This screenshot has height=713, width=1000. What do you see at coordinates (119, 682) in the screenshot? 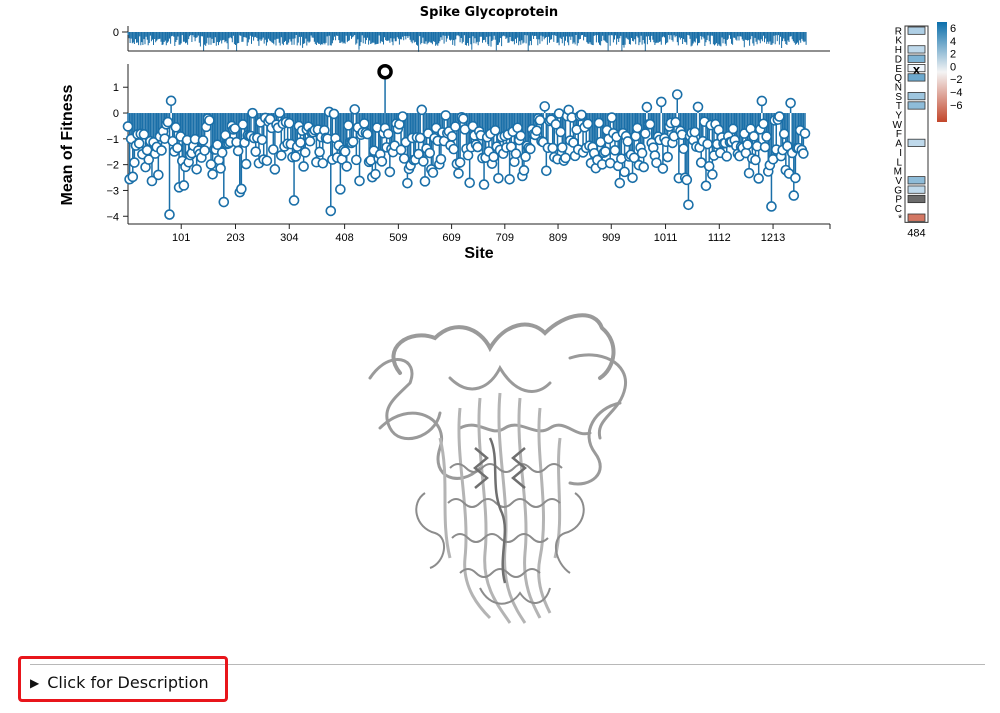
I see `description-toggle: ▶ Click for Description` at bounding box center [119, 682].